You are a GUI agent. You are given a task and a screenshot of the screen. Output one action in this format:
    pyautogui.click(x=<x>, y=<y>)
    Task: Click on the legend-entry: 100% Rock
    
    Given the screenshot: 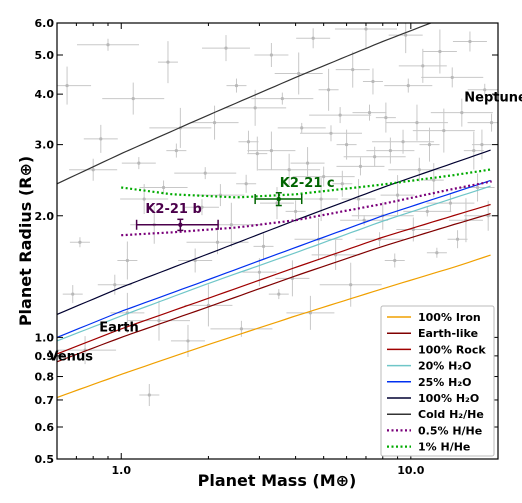 What is the action you would take?
    pyautogui.click(x=436, y=349)
    